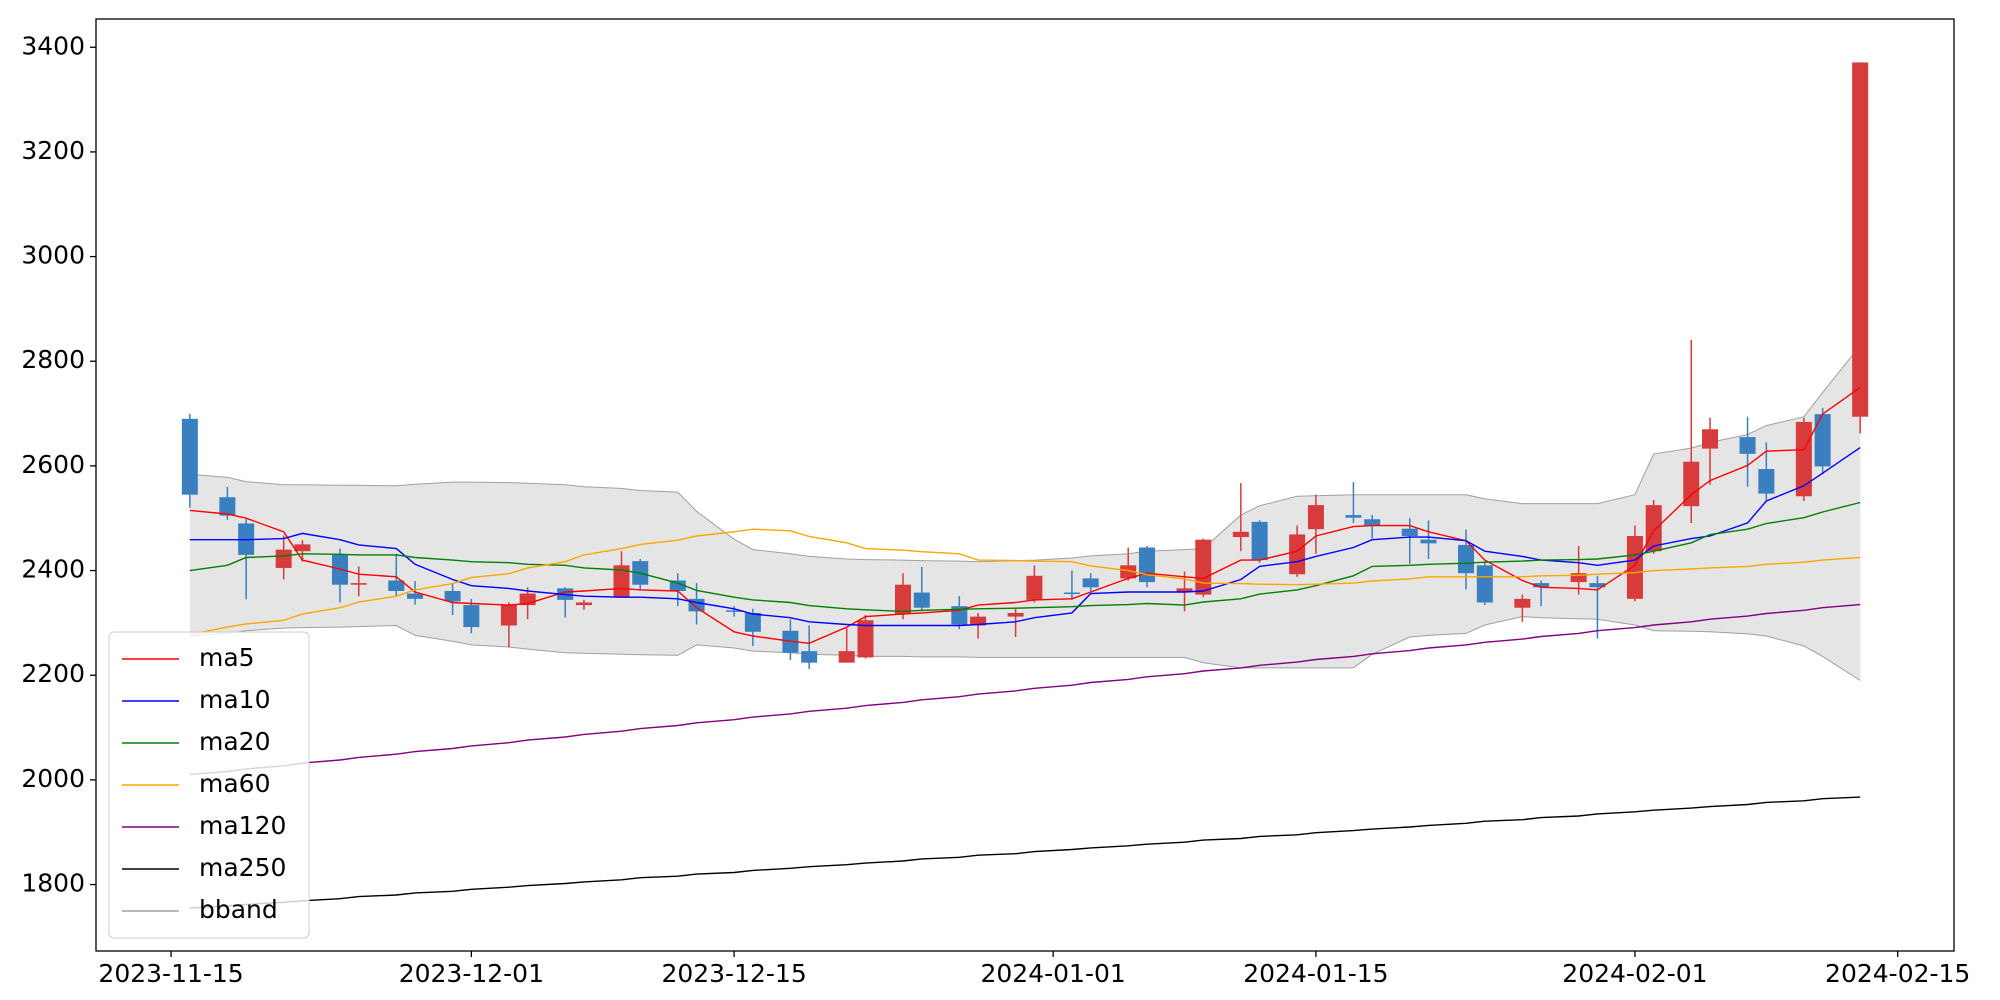 The width and height of the screenshot is (2000, 1000). I want to click on y-tick-label: 3200, so click(53, 150).